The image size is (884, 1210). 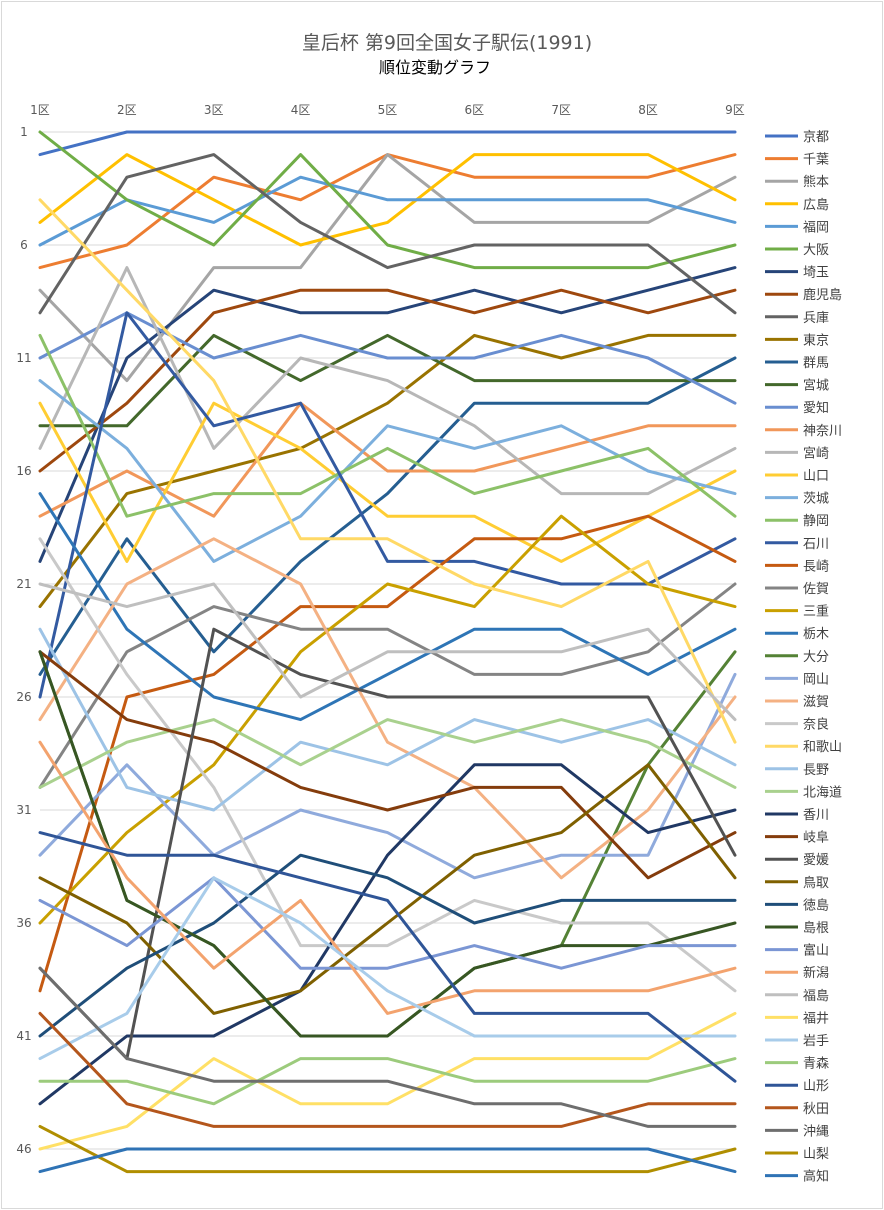 I want to click on legend-label: 長崎, so click(x=816, y=566).